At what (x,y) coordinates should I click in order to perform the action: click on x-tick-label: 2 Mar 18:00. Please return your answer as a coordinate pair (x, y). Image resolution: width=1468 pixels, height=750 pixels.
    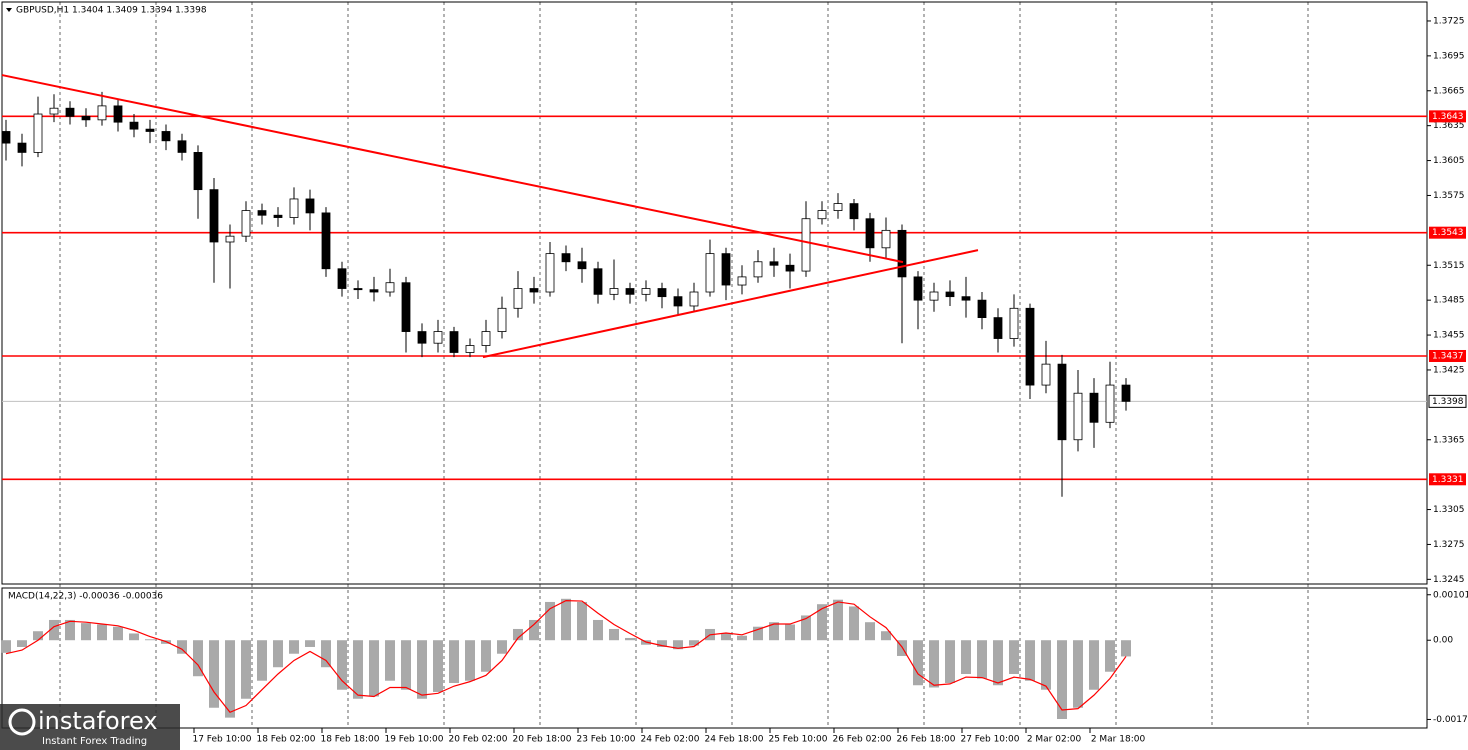
    Looking at the image, I should click on (1118, 740).